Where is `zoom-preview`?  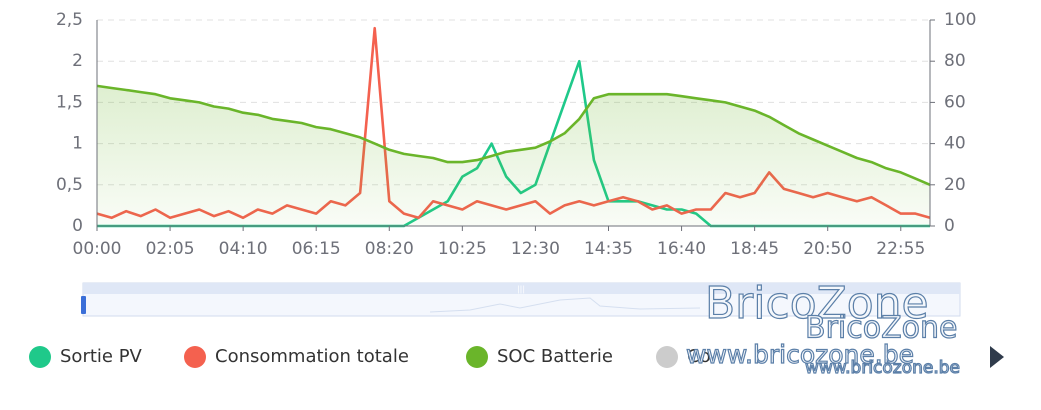
zoom-preview is located at coordinates (565, 305).